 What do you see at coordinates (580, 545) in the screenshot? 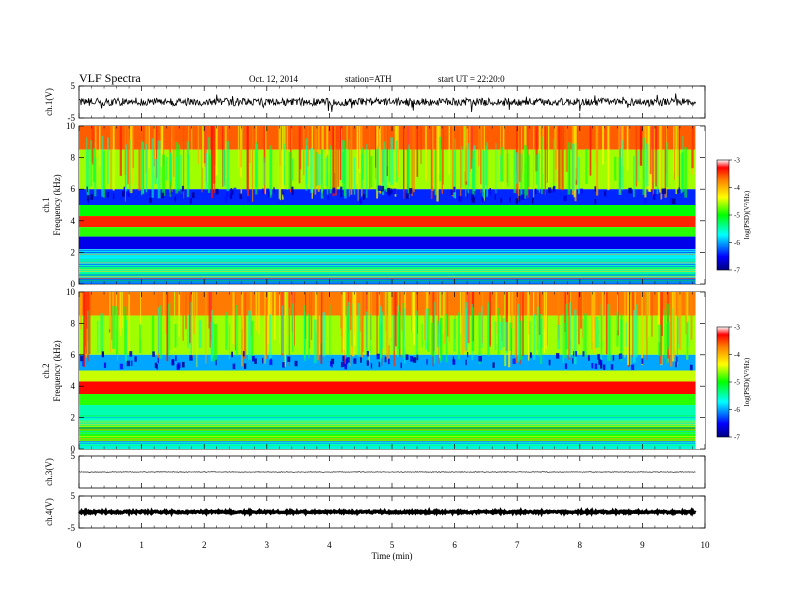
I see `x-tick-label: 8` at bounding box center [580, 545].